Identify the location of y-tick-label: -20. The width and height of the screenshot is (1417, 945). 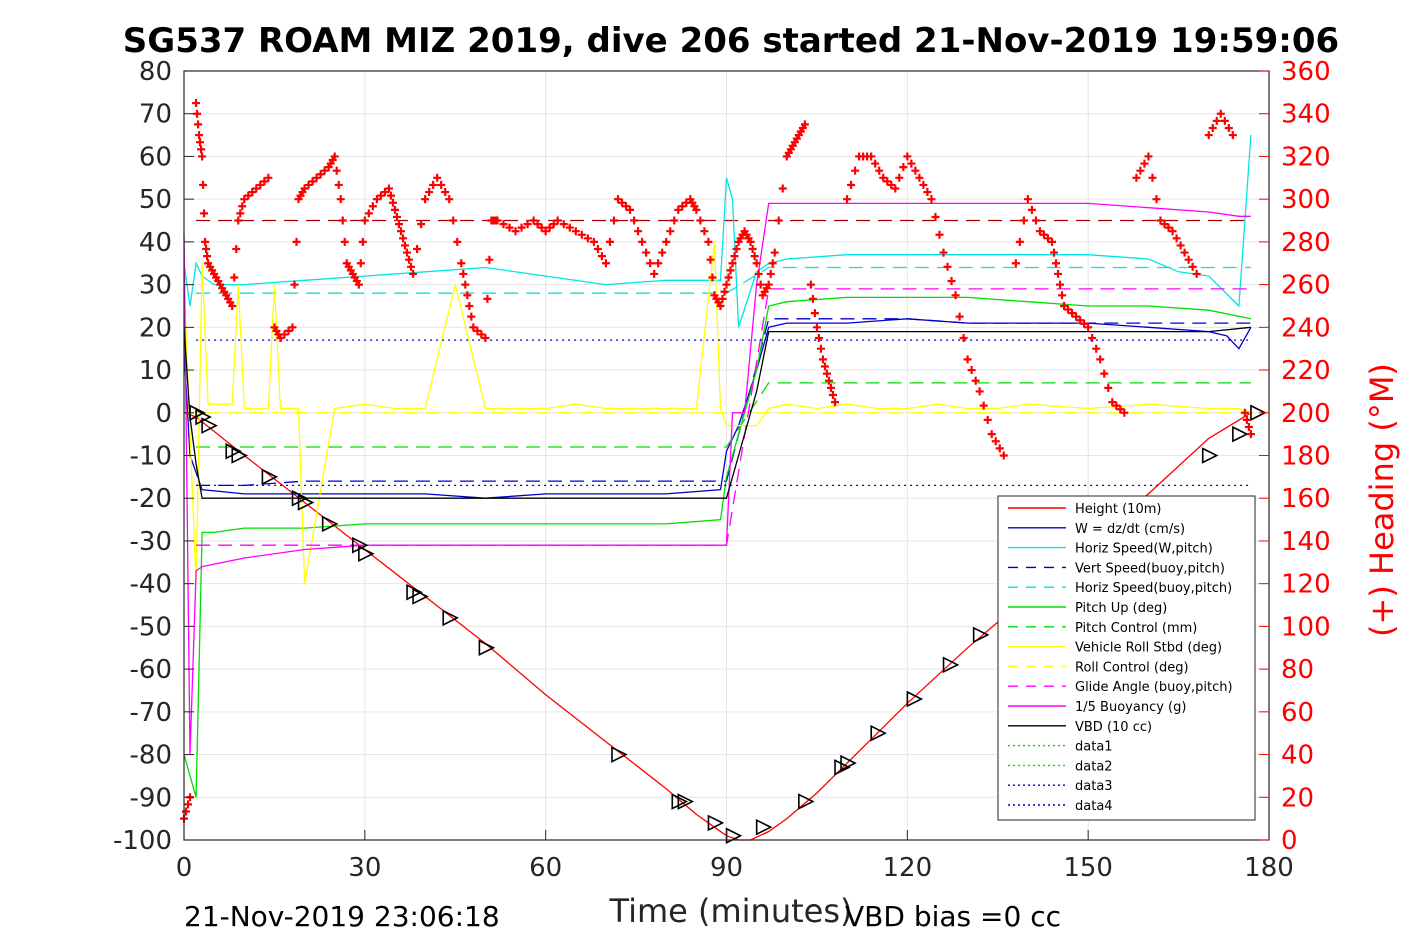
(151, 499).